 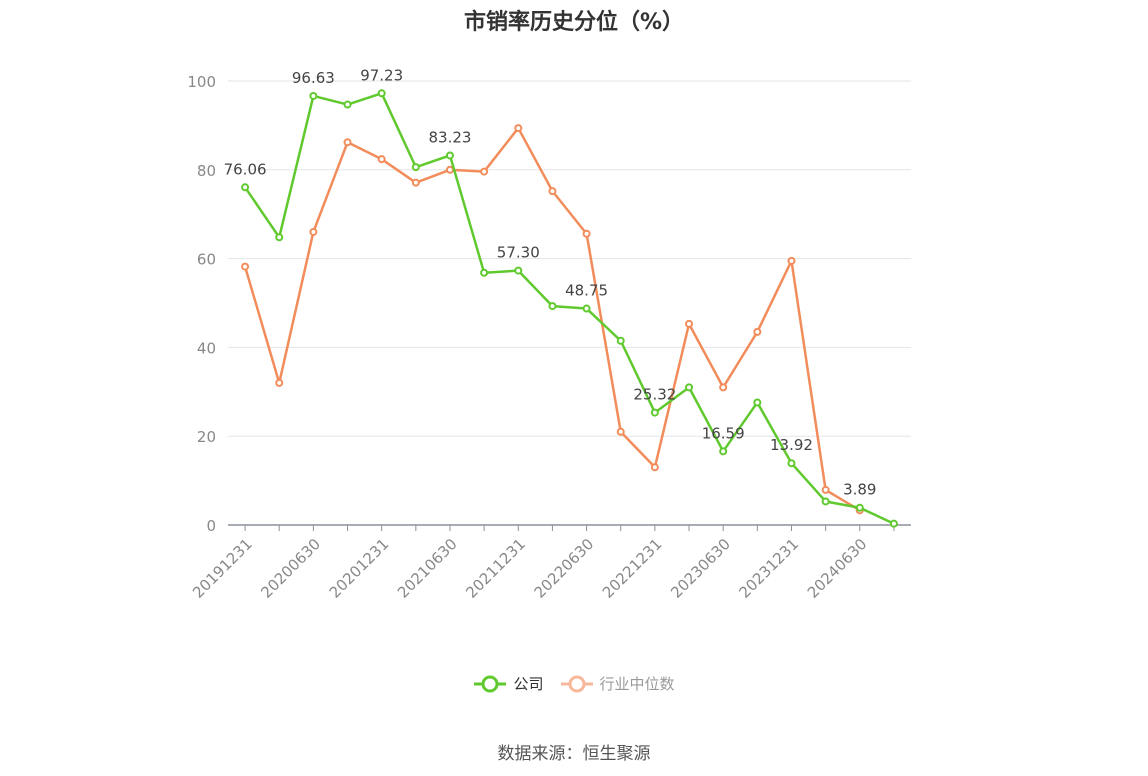 What do you see at coordinates (381, 75) in the screenshot?
I see `data-label: 97.23` at bounding box center [381, 75].